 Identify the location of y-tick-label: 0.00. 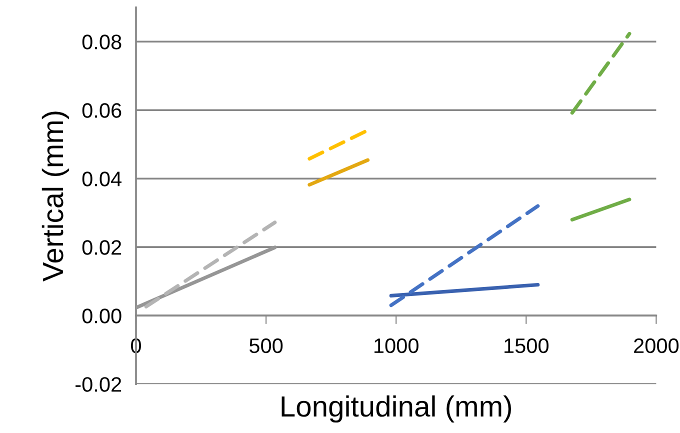
(102, 316).